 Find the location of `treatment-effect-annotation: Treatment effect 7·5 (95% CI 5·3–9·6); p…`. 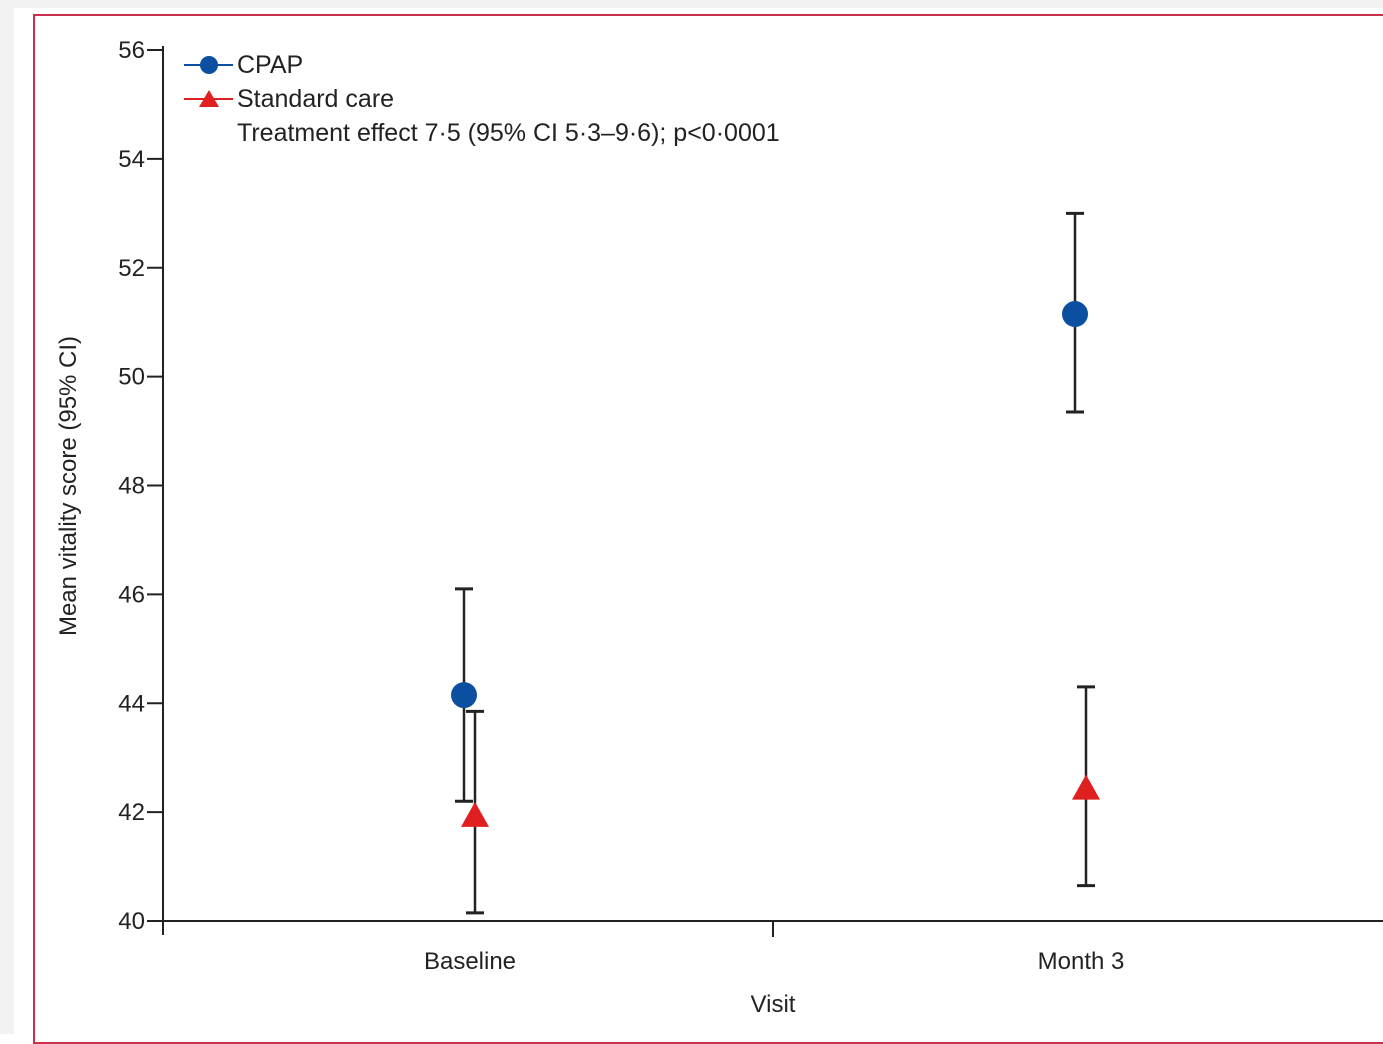

treatment-effect-annotation: Treatment effect 7·5 (95% CI 5·3–9·6); p… is located at coordinates (508, 133).